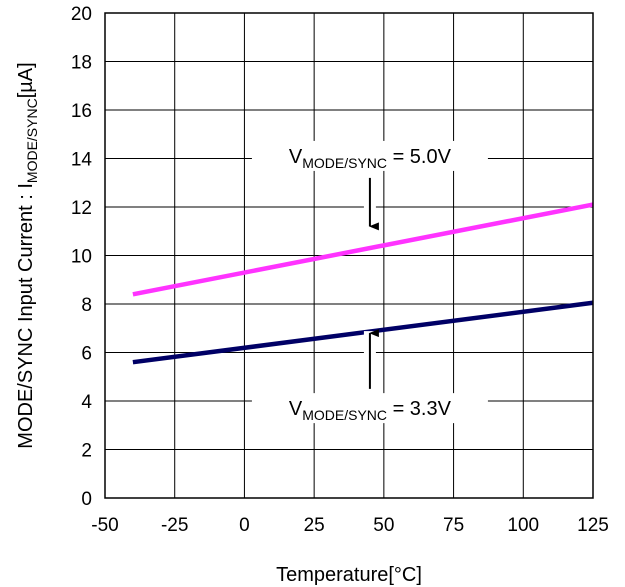 The image size is (625, 587). Describe the element at coordinates (244, 525) in the screenshot. I see `x-tick-label-2: 0` at that location.